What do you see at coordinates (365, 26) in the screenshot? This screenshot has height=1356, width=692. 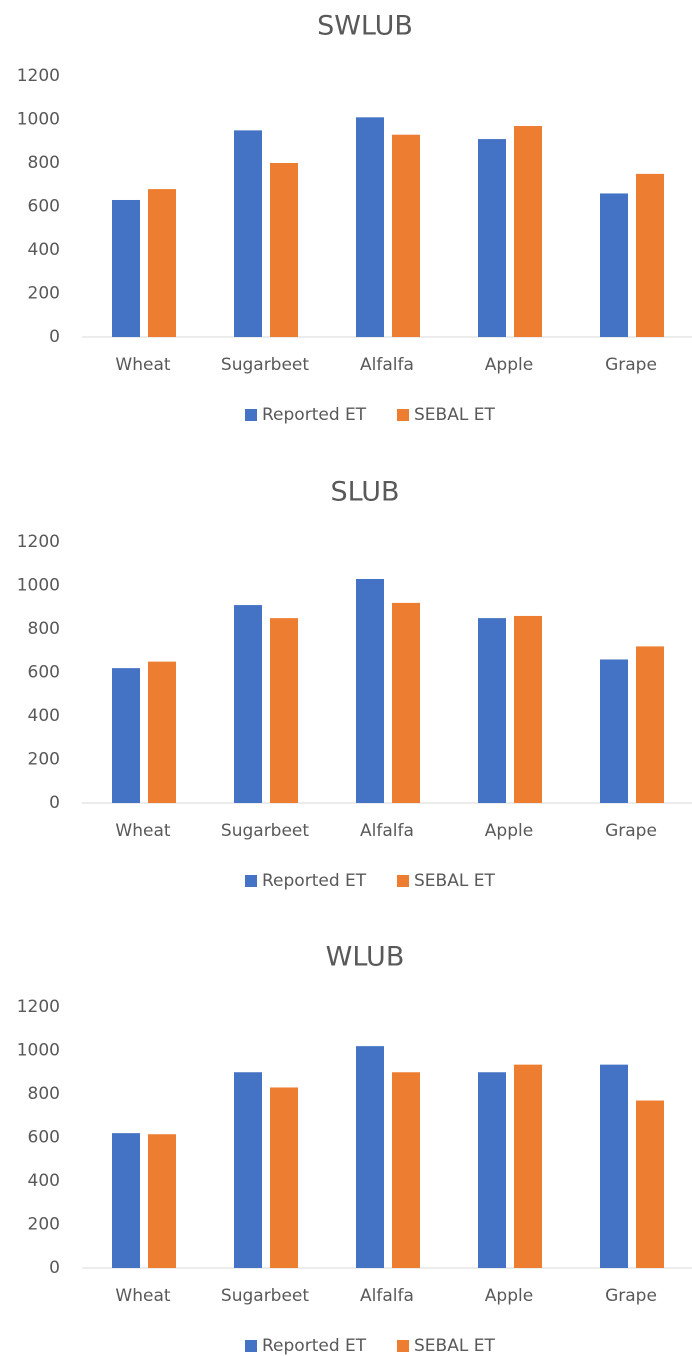 I see `chart-title: SWLUB` at bounding box center [365, 26].